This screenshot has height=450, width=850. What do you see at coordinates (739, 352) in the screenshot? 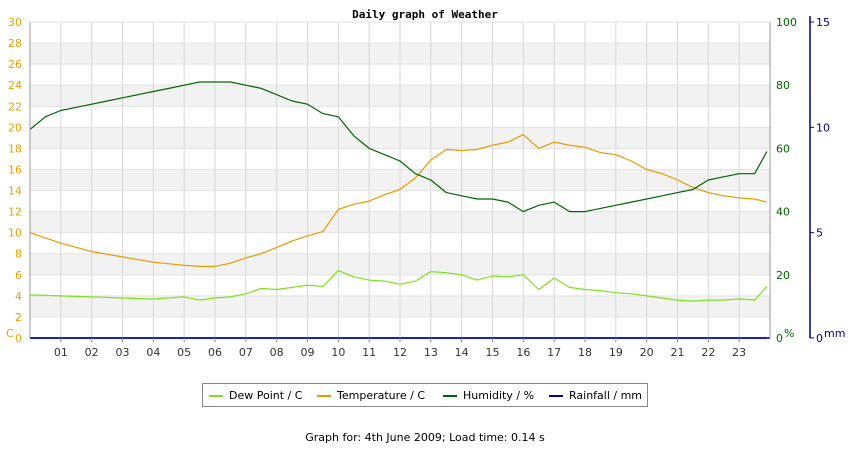
I see `x-tick-label: 23` at bounding box center [739, 352].